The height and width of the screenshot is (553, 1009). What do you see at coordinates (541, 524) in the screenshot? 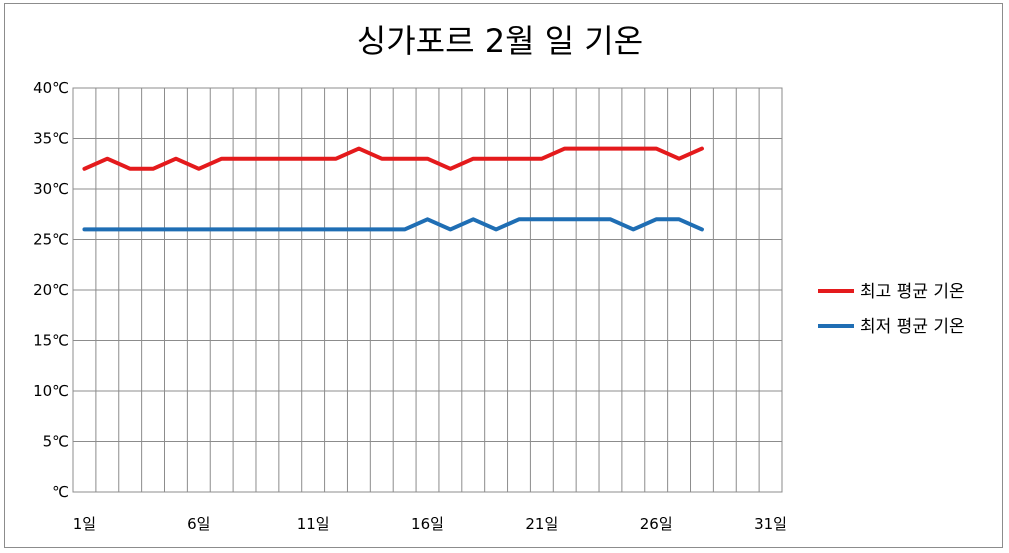
I see `x-tick-label: 21일` at bounding box center [541, 524].